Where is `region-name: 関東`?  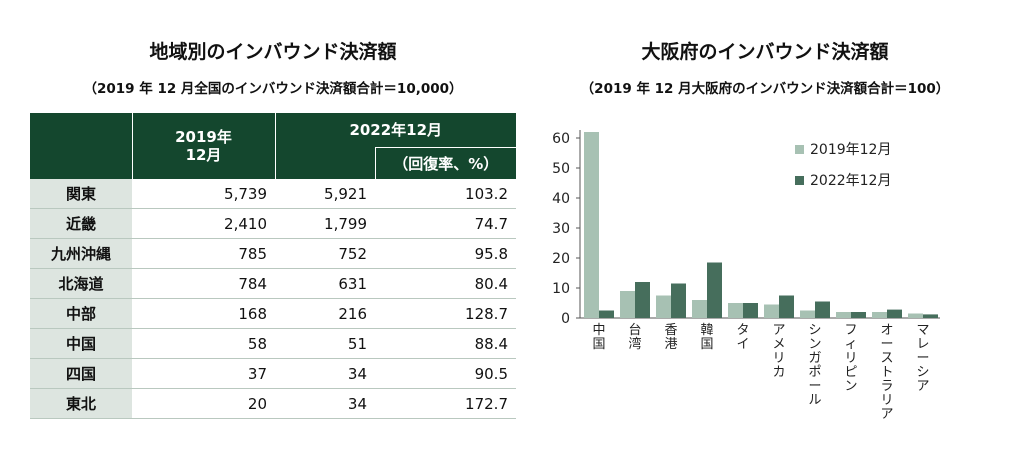 region-name: 関東 is located at coordinates (81, 194).